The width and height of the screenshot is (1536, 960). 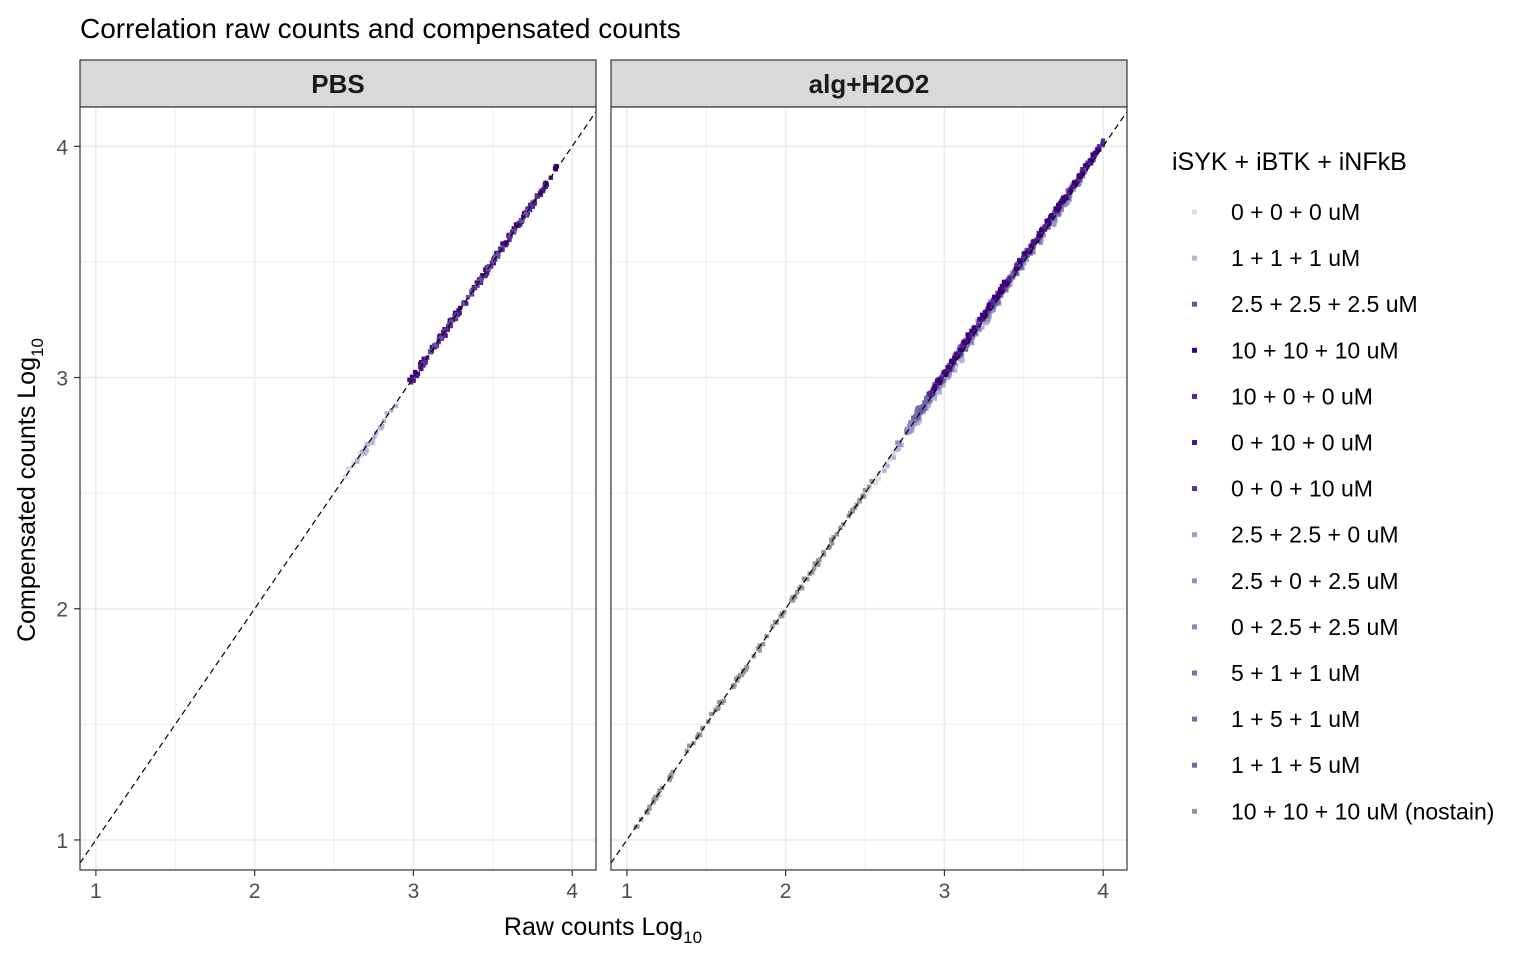 I want to click on legend-label: 10 + 0 + 0 uM, so click(x=1302, y=396).